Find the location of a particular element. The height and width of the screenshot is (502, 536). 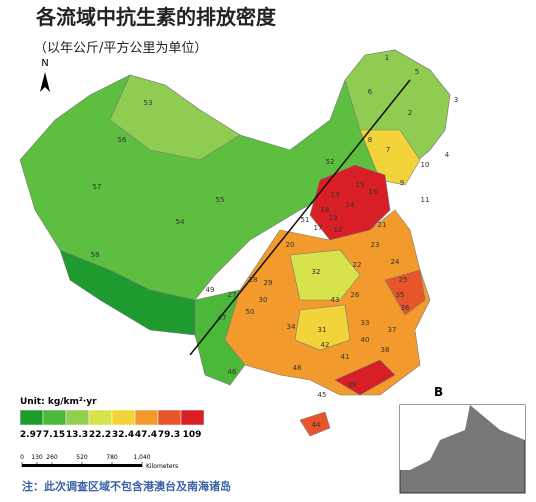

region-han is located at coordinates (325, 275).